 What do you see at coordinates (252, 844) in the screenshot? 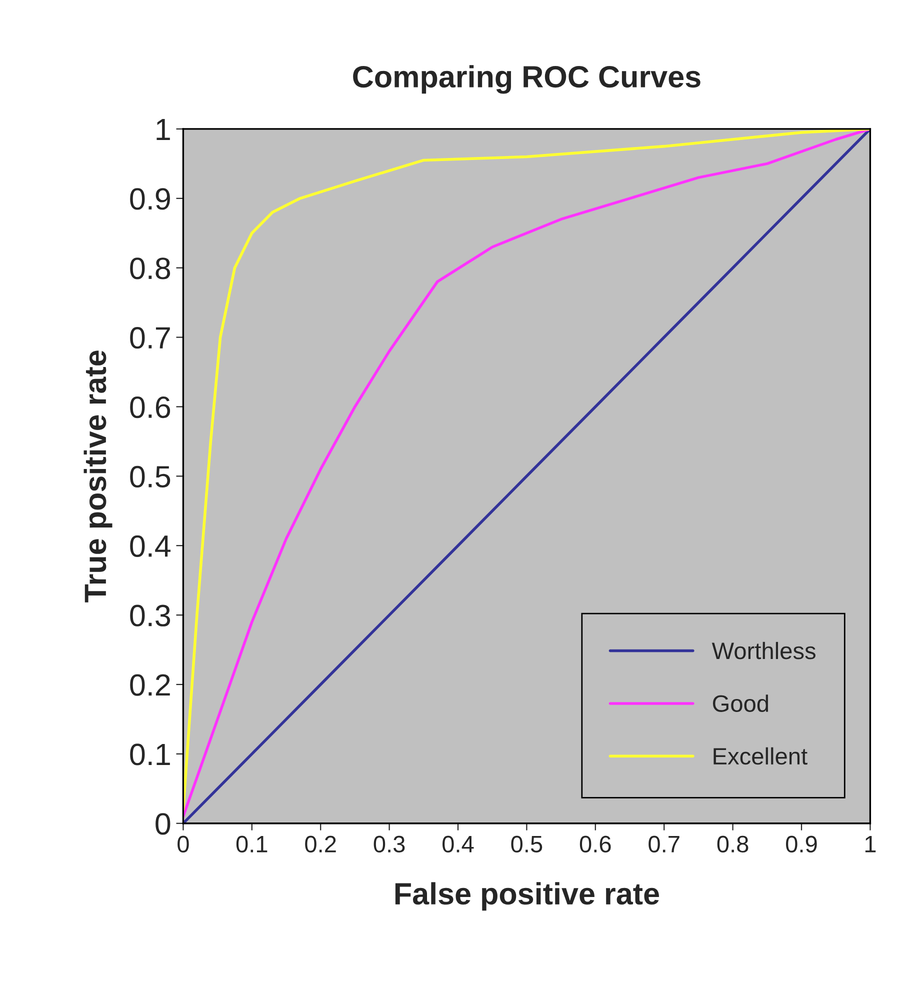
I see `x-tick-label: 0.1` at bounding box center [252, 844].